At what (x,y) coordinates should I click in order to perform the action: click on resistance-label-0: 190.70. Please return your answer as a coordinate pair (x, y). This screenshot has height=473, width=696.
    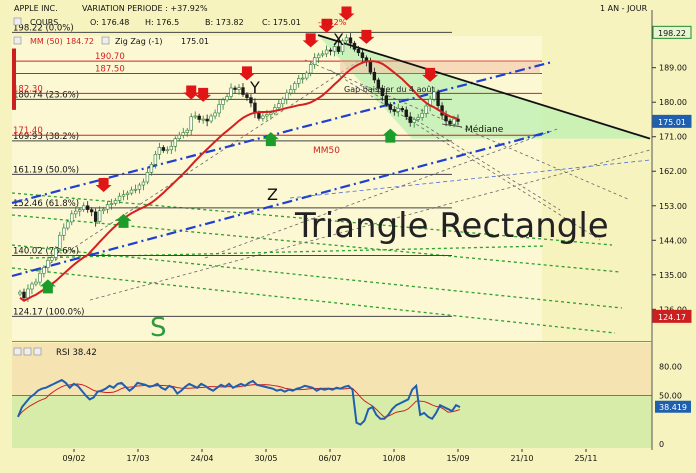
    Looking at the image, I should click on (110, 57).